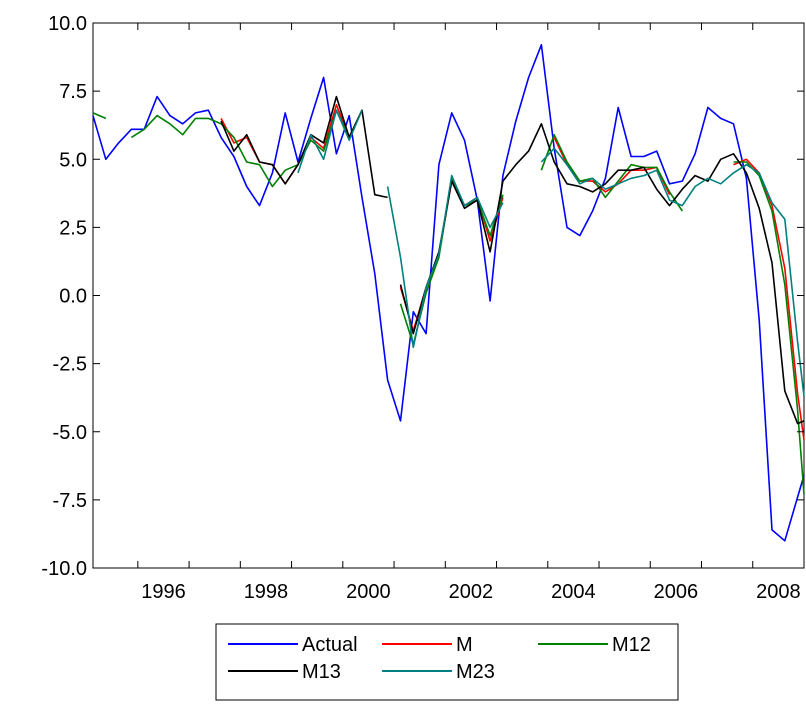  Describe the element at coordinates (73, 92) in the screenshot. I see `y-tick-label: 7.5` at that location.